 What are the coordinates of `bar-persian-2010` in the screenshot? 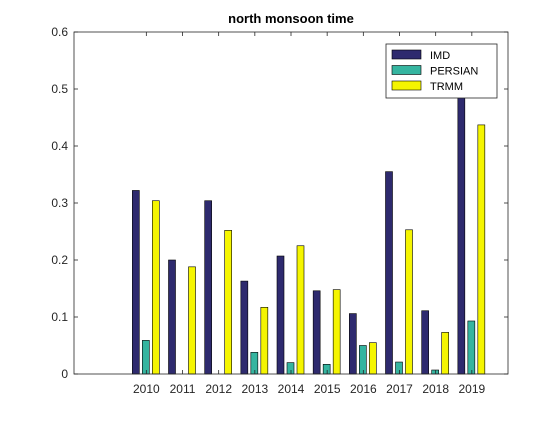 It's located at (146, 357).